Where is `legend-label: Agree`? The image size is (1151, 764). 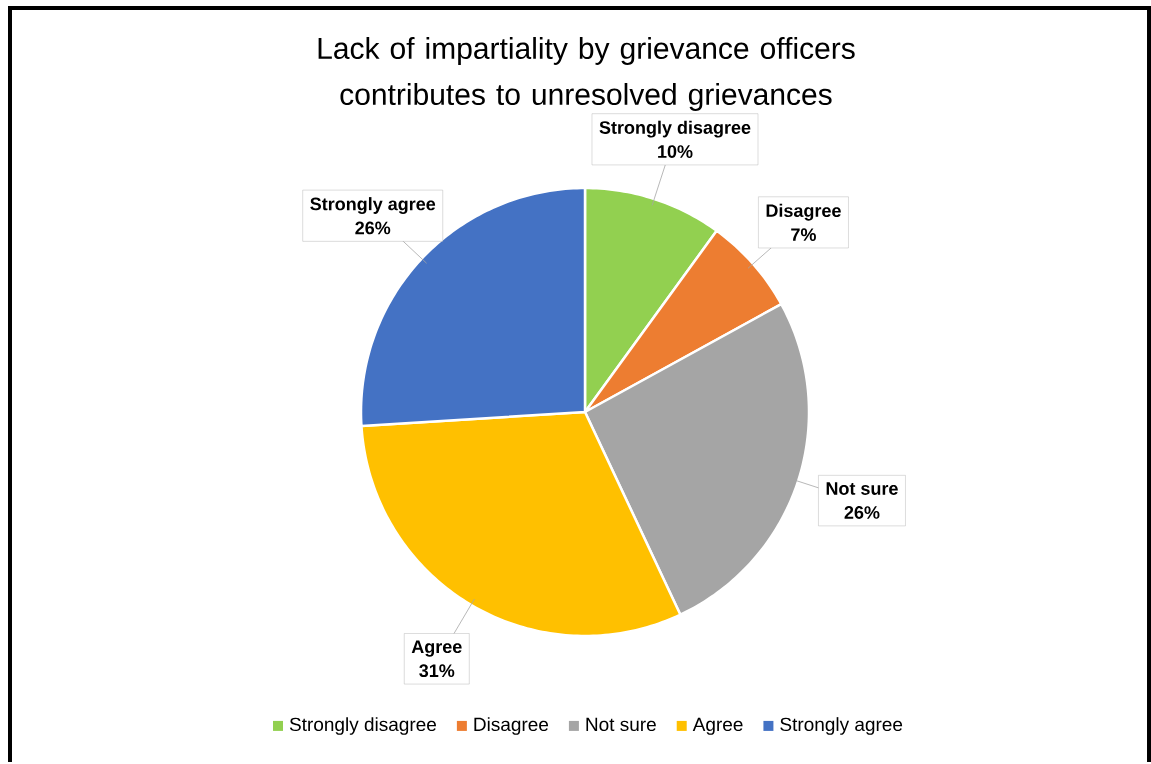
legend-label: Agree is located at coordinates (717, 726).